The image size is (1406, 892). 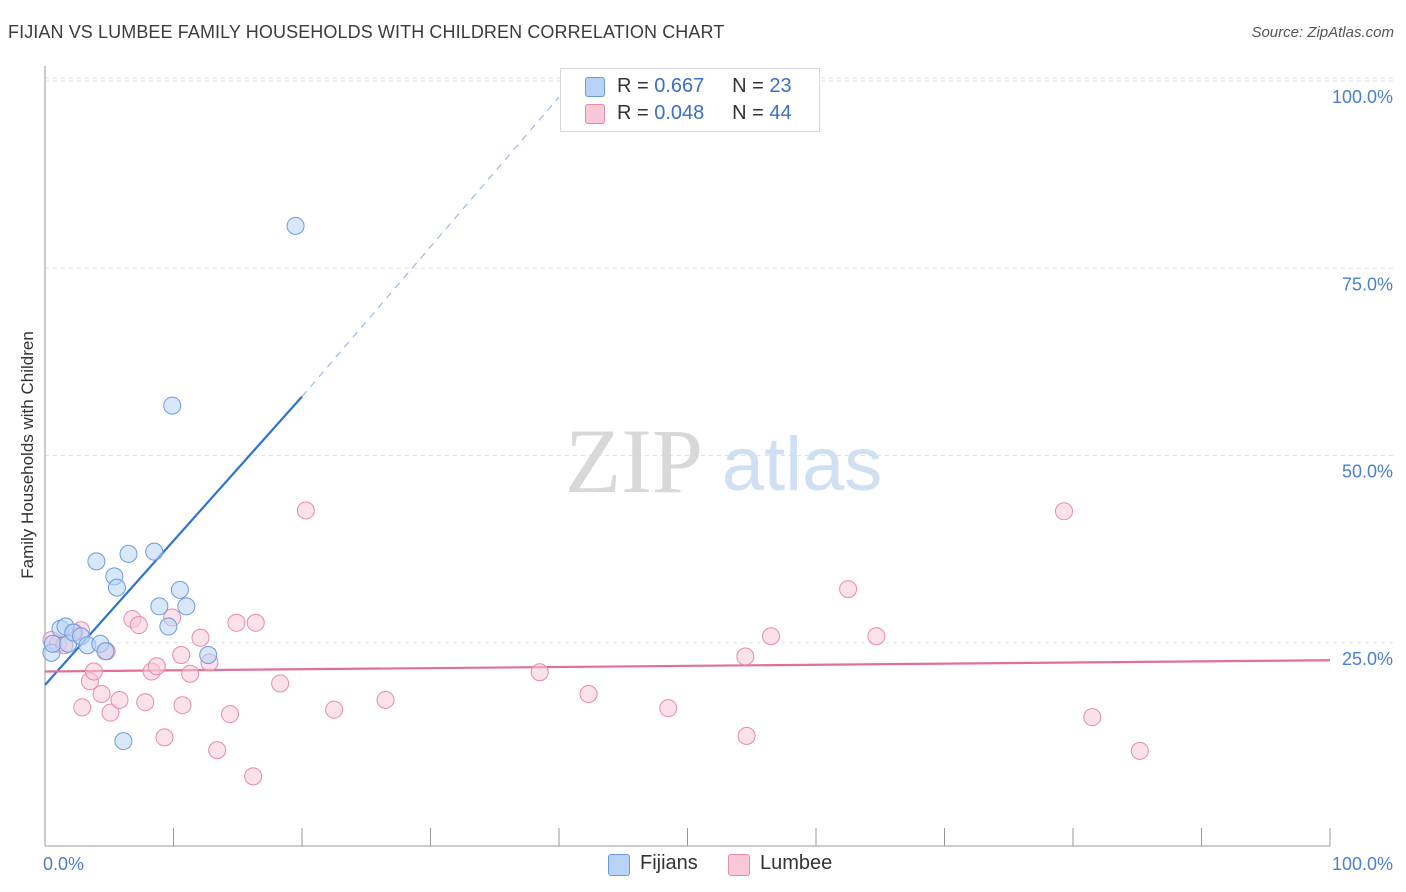 What do you see at coordinates (27, 455) in the screenshot?
I see `y-axis-label: Family Households with Children` at bounding box center [27, 455].